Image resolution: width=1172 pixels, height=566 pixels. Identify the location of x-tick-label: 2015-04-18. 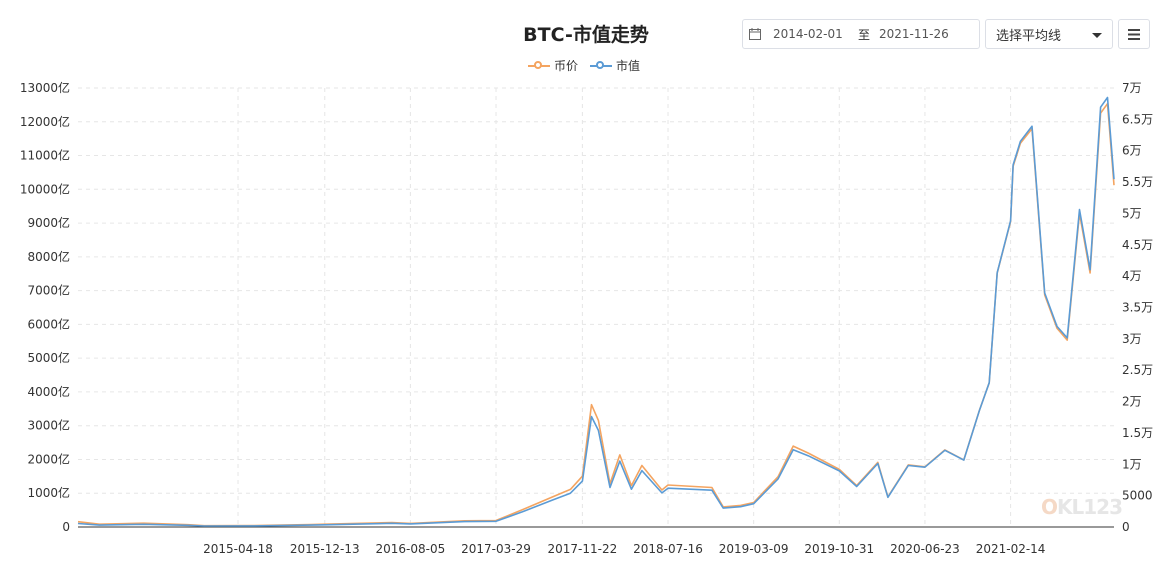
(238, 549).